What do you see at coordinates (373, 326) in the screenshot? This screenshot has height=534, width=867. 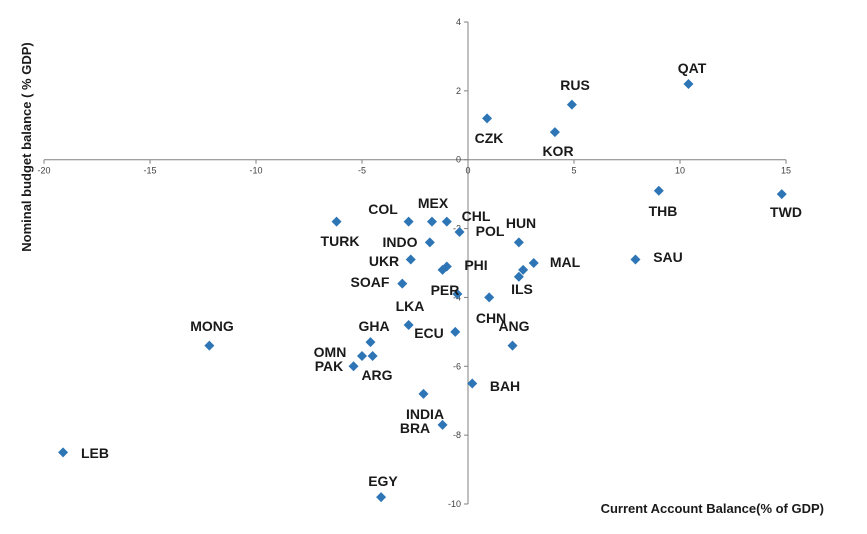 I see `point-label: GHA` at bounding box center [373, 326].